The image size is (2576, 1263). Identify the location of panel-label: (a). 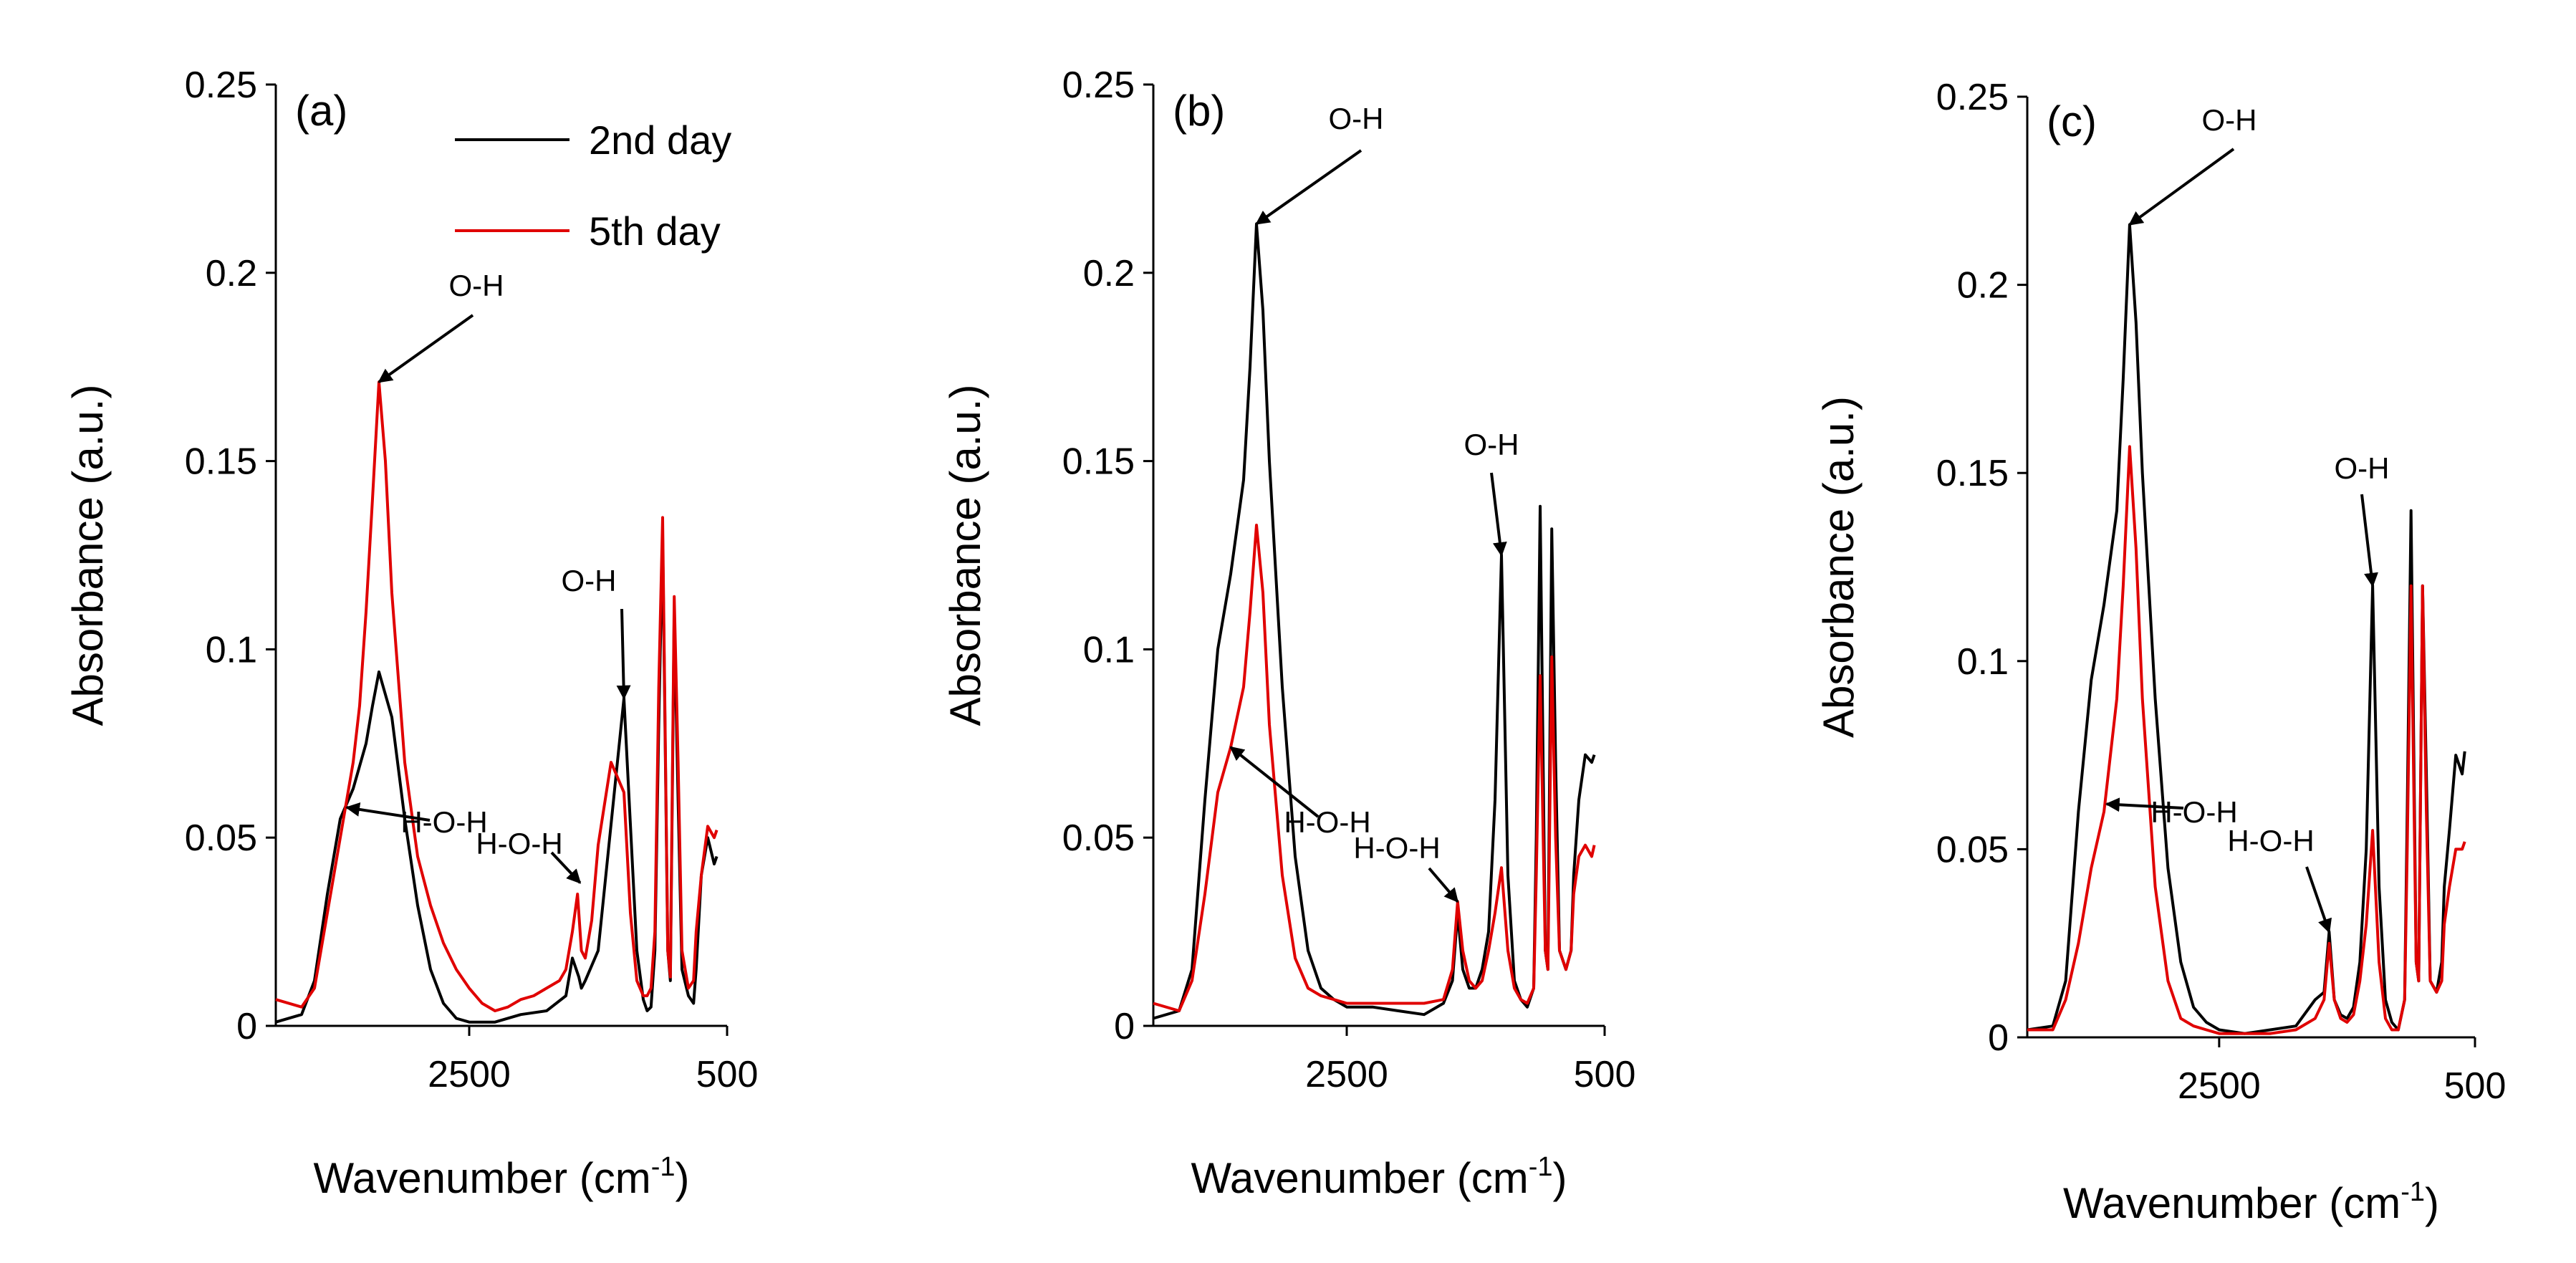
(321, 111).